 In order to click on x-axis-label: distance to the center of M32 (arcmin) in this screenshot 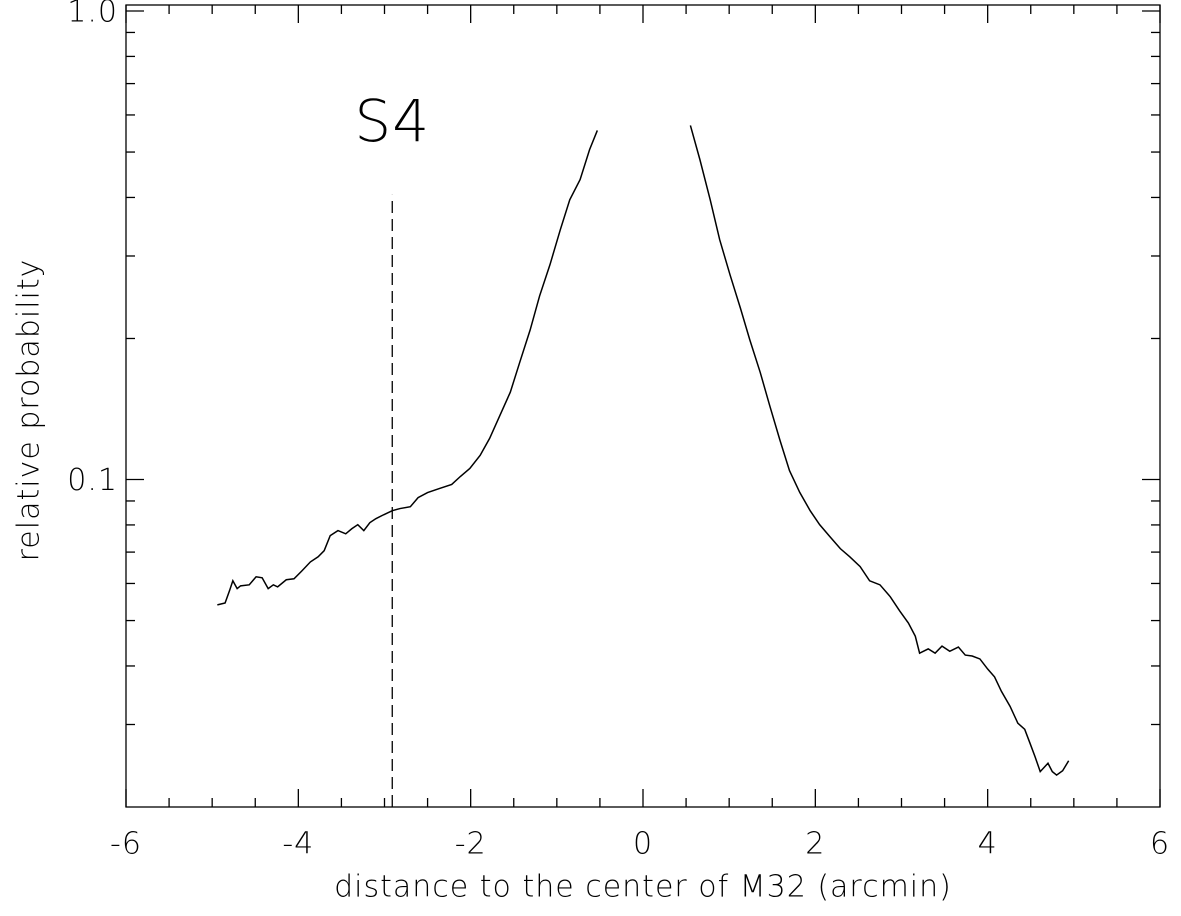, I will do `click(643, 887)`.